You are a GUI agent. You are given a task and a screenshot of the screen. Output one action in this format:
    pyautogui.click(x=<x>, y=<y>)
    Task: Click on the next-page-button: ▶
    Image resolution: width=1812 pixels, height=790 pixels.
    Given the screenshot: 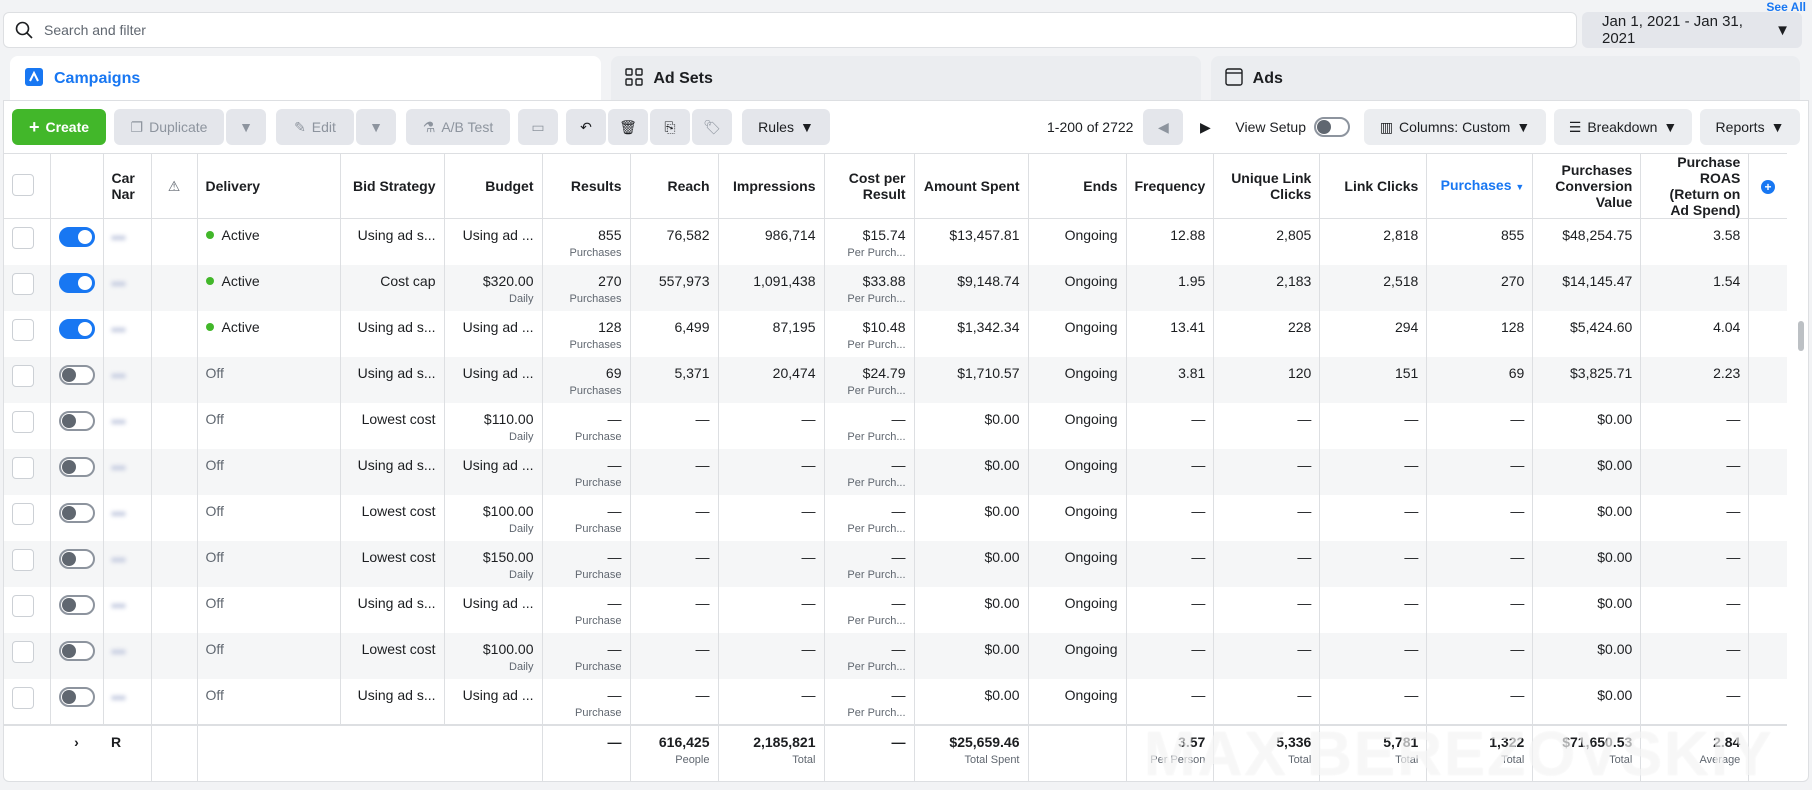 What is the action you would take?
    pyautogui.click(x=1205, y=127)
    